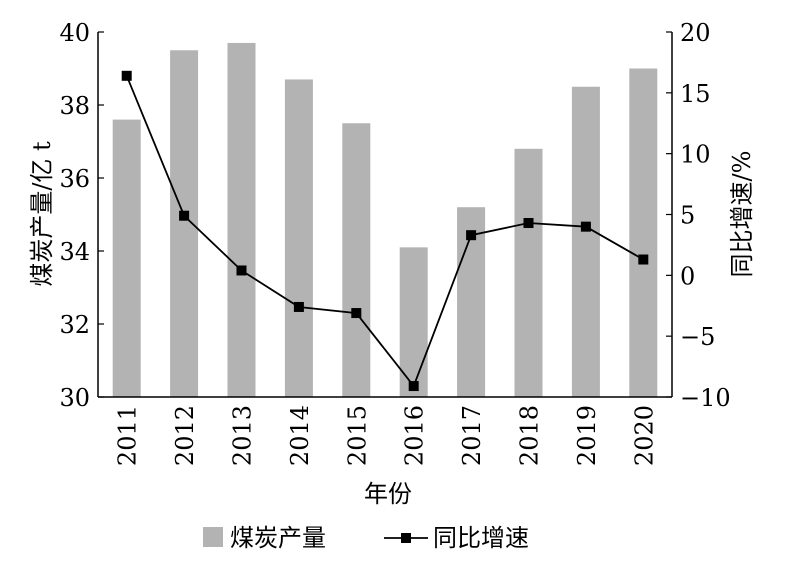 Image resolution: width=797 pixels, height=565 pixels. I want to click on bar-2018, so click(528, 272).